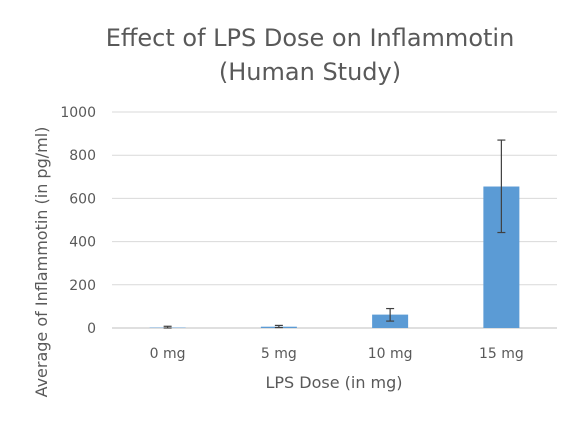  I want to click on y-axis-title: Average of Inflammotin (in pg/ml), so click(41, 262).